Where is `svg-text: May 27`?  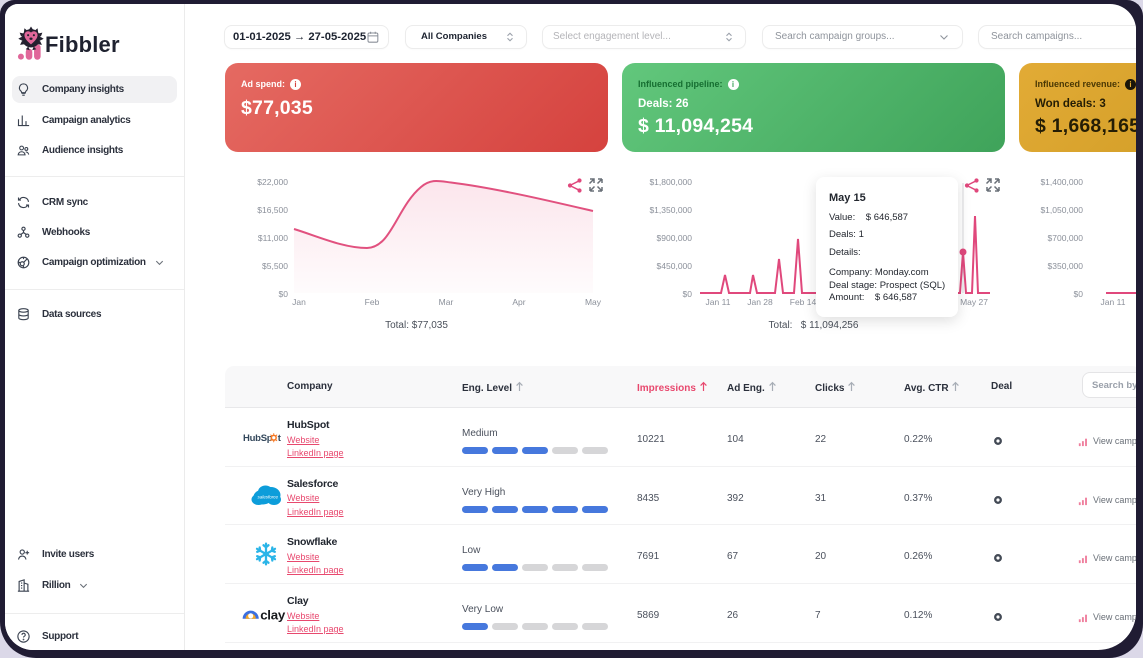 svg-text: May 27 is located at coordinates (974, 302).